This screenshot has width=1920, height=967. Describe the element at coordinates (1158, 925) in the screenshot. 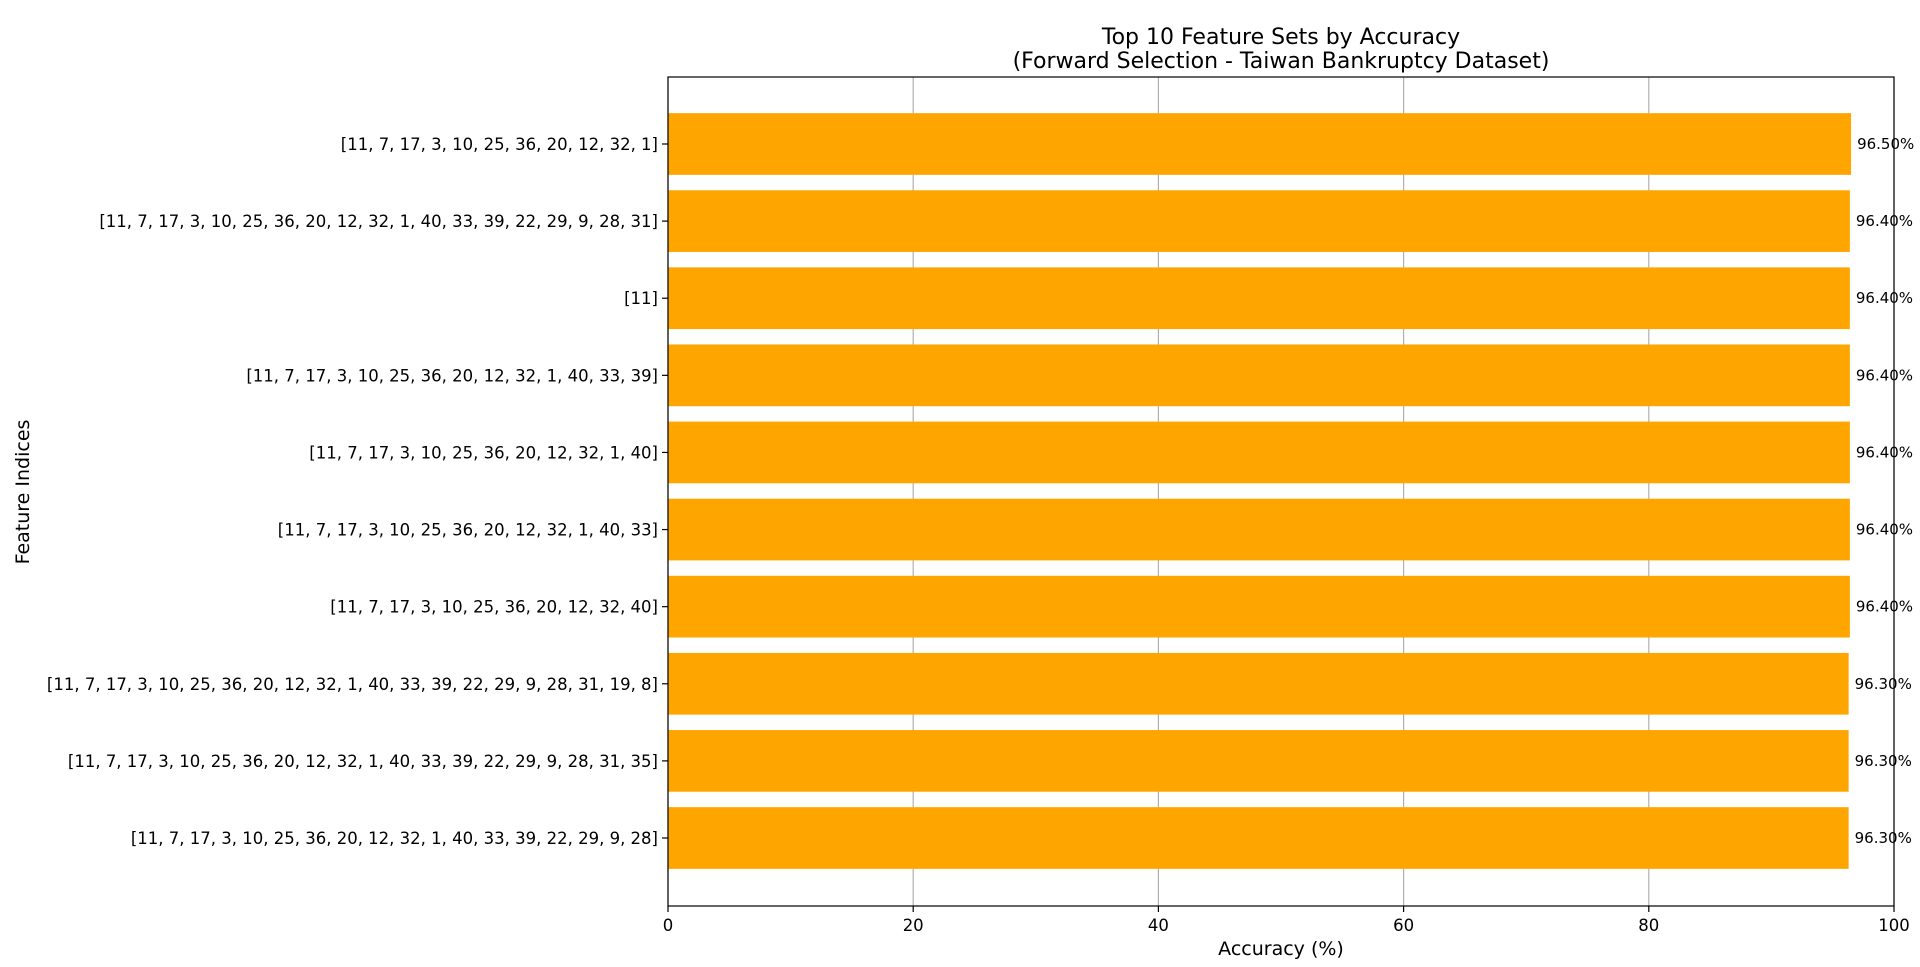

I see `x-tick-label: 40` at that location.